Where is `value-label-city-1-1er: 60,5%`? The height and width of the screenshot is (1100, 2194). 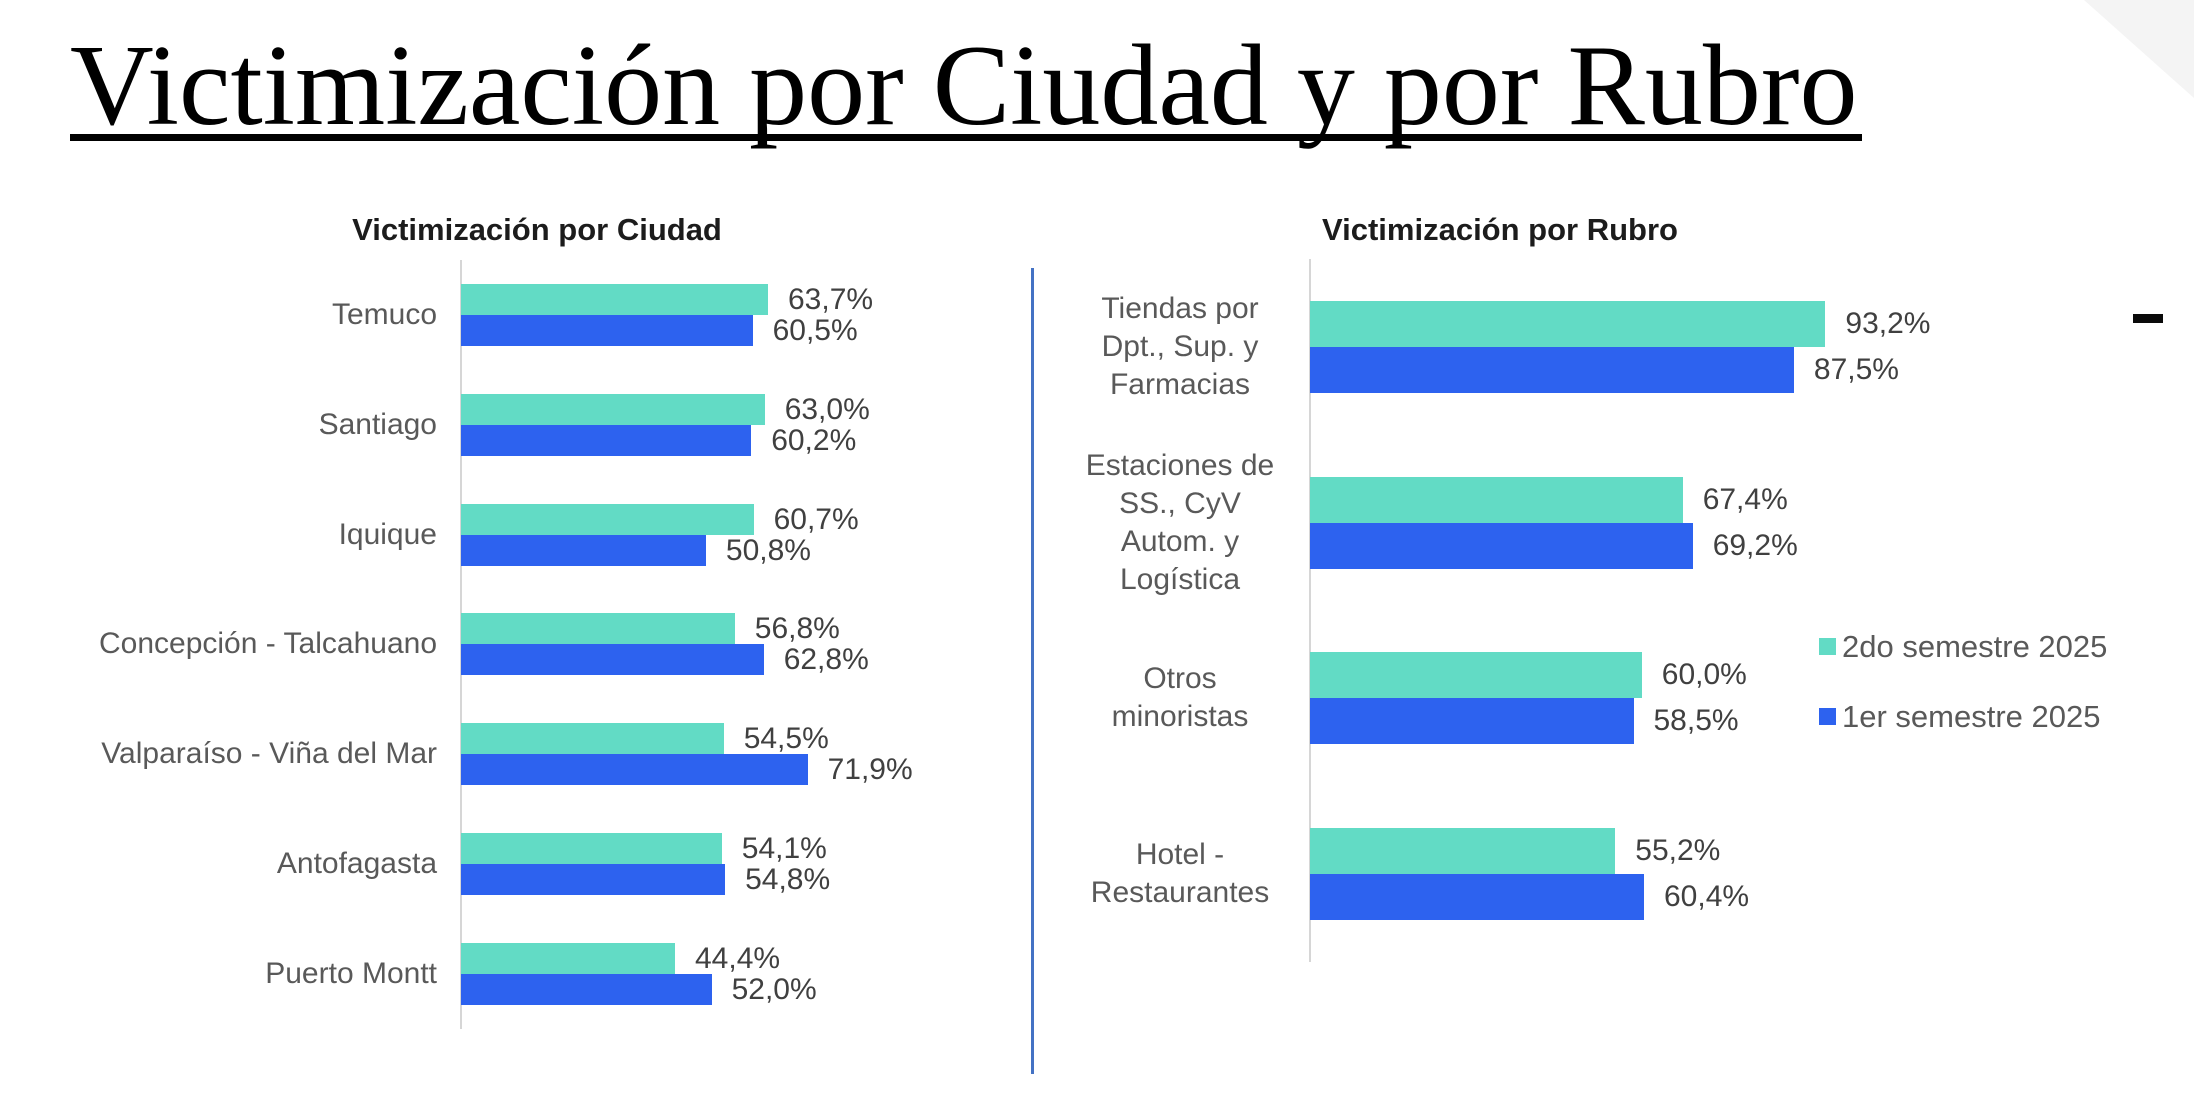
value-label-city-1-1er: 60,5% is located at coordinates (815, 330).